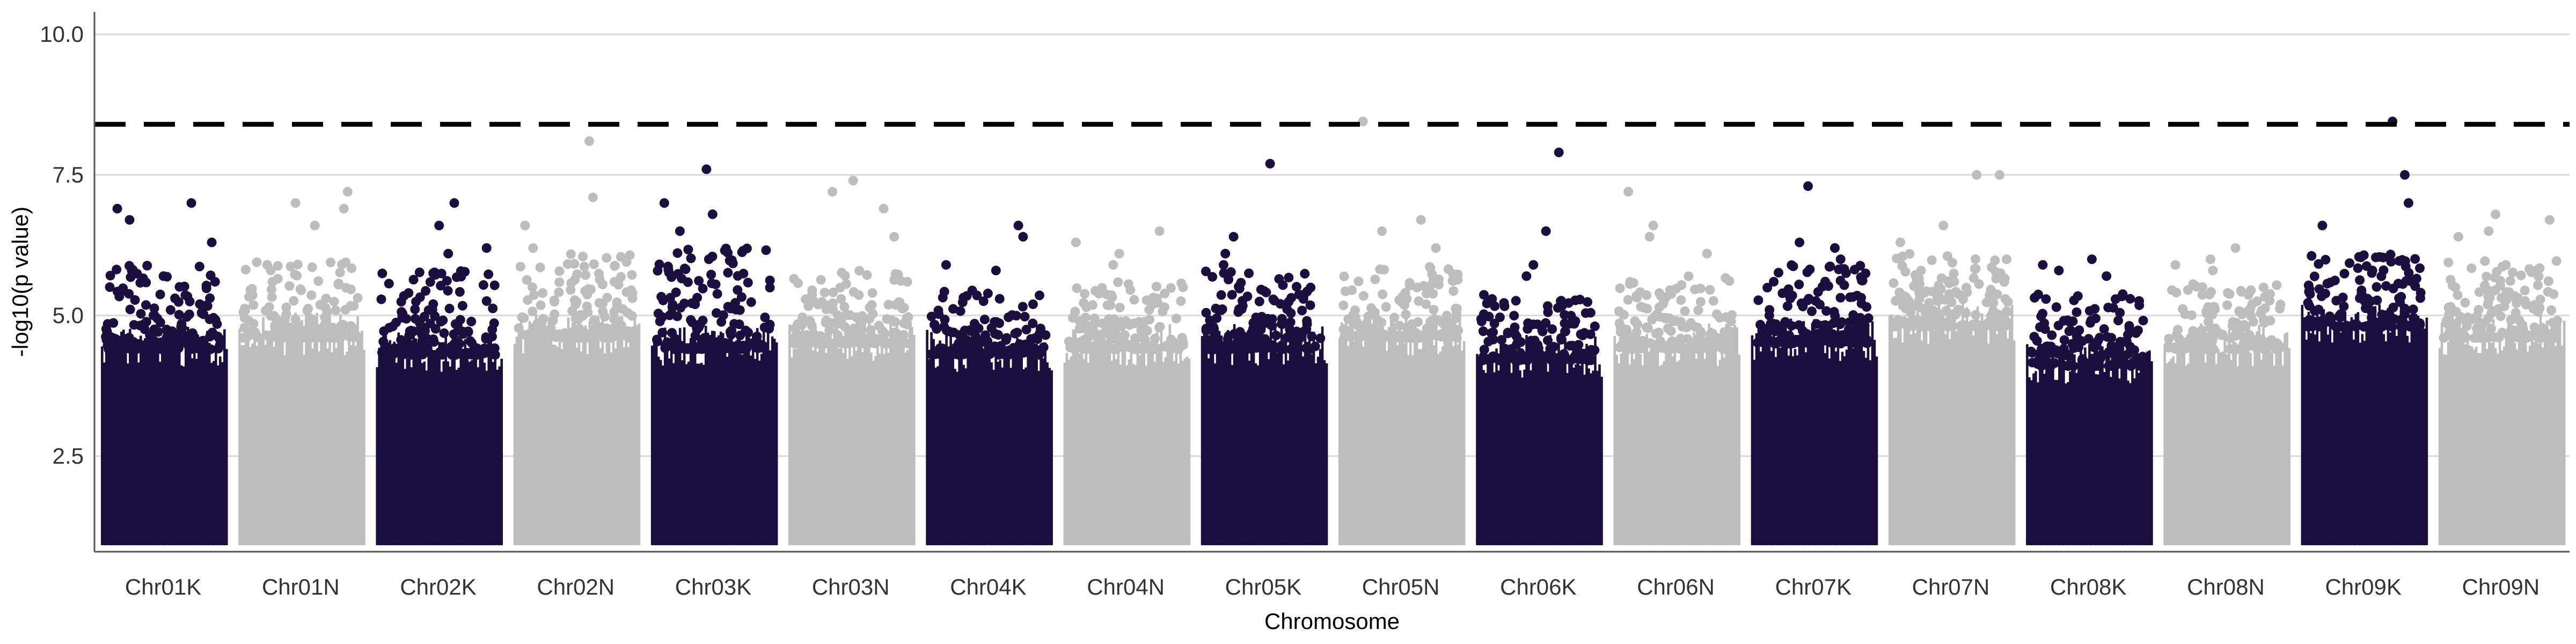 The image size is (2576, 644). Describe the element at coordinates (576, 296) in the screenshot. I see `scatter-points-Chr02N` at that location.